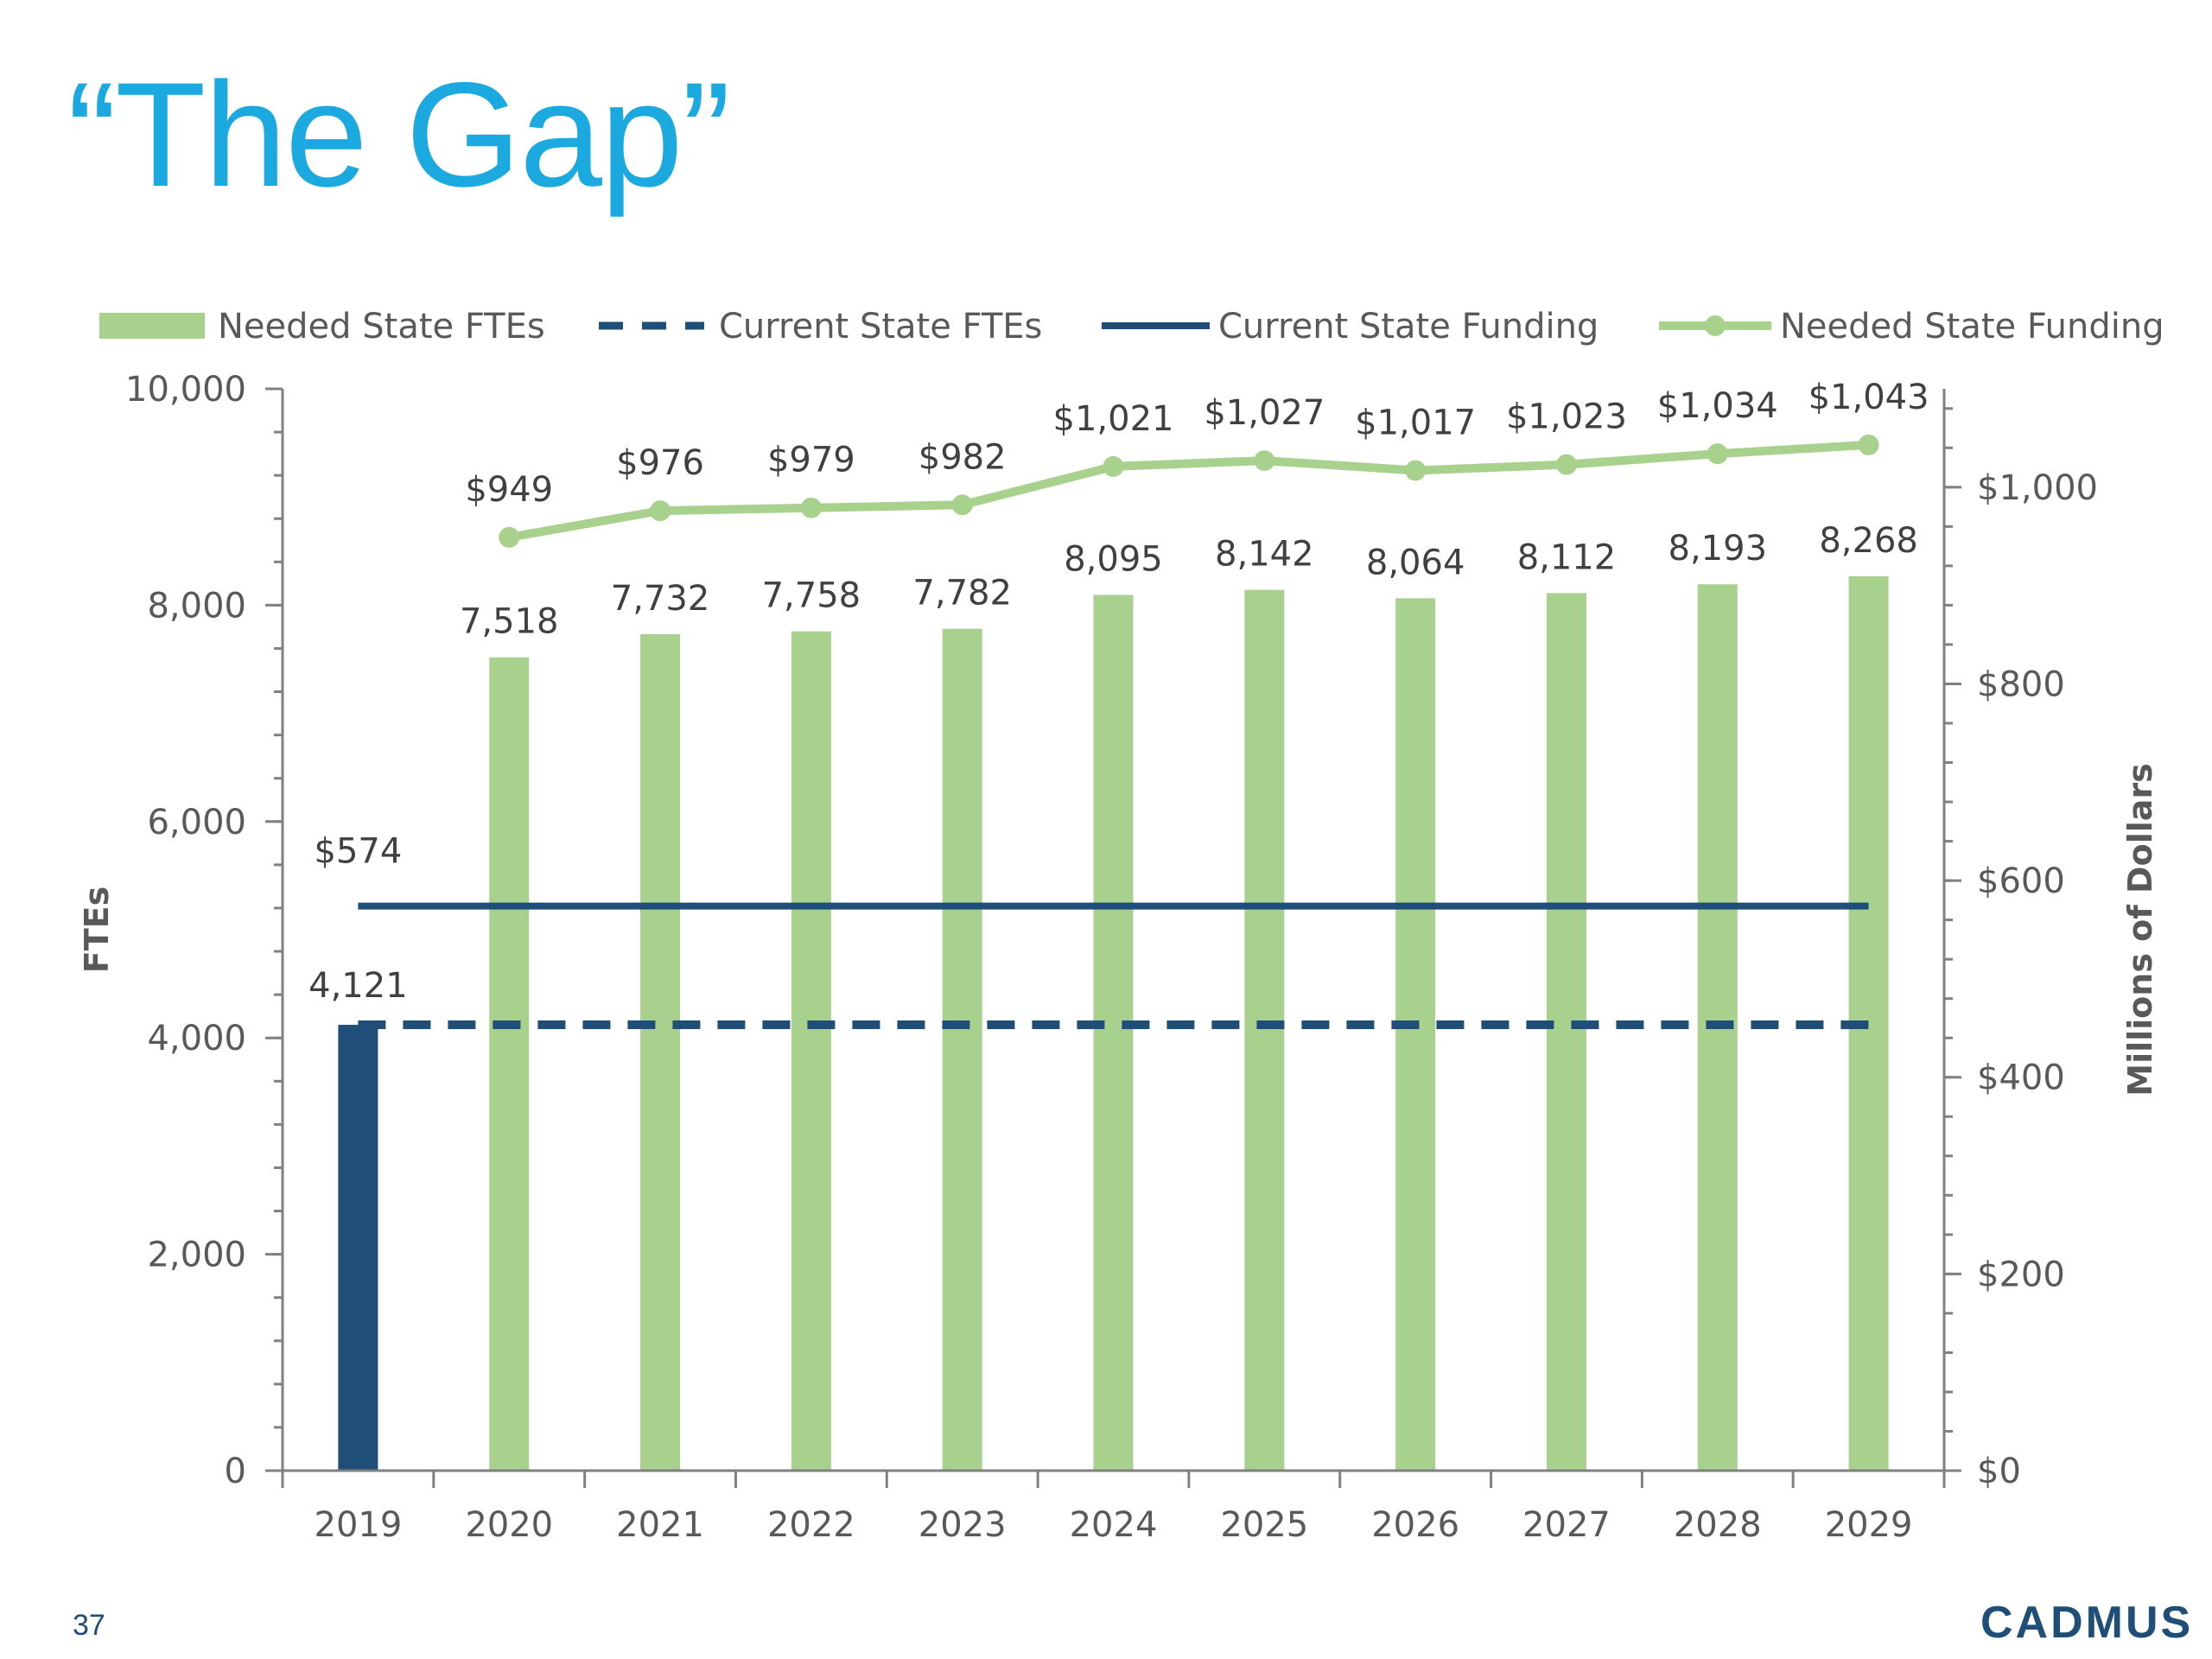 The width and height of the screenshot is (2212, 1659). I want to click on current-funding-label-2019: $574, so click(359, 852).